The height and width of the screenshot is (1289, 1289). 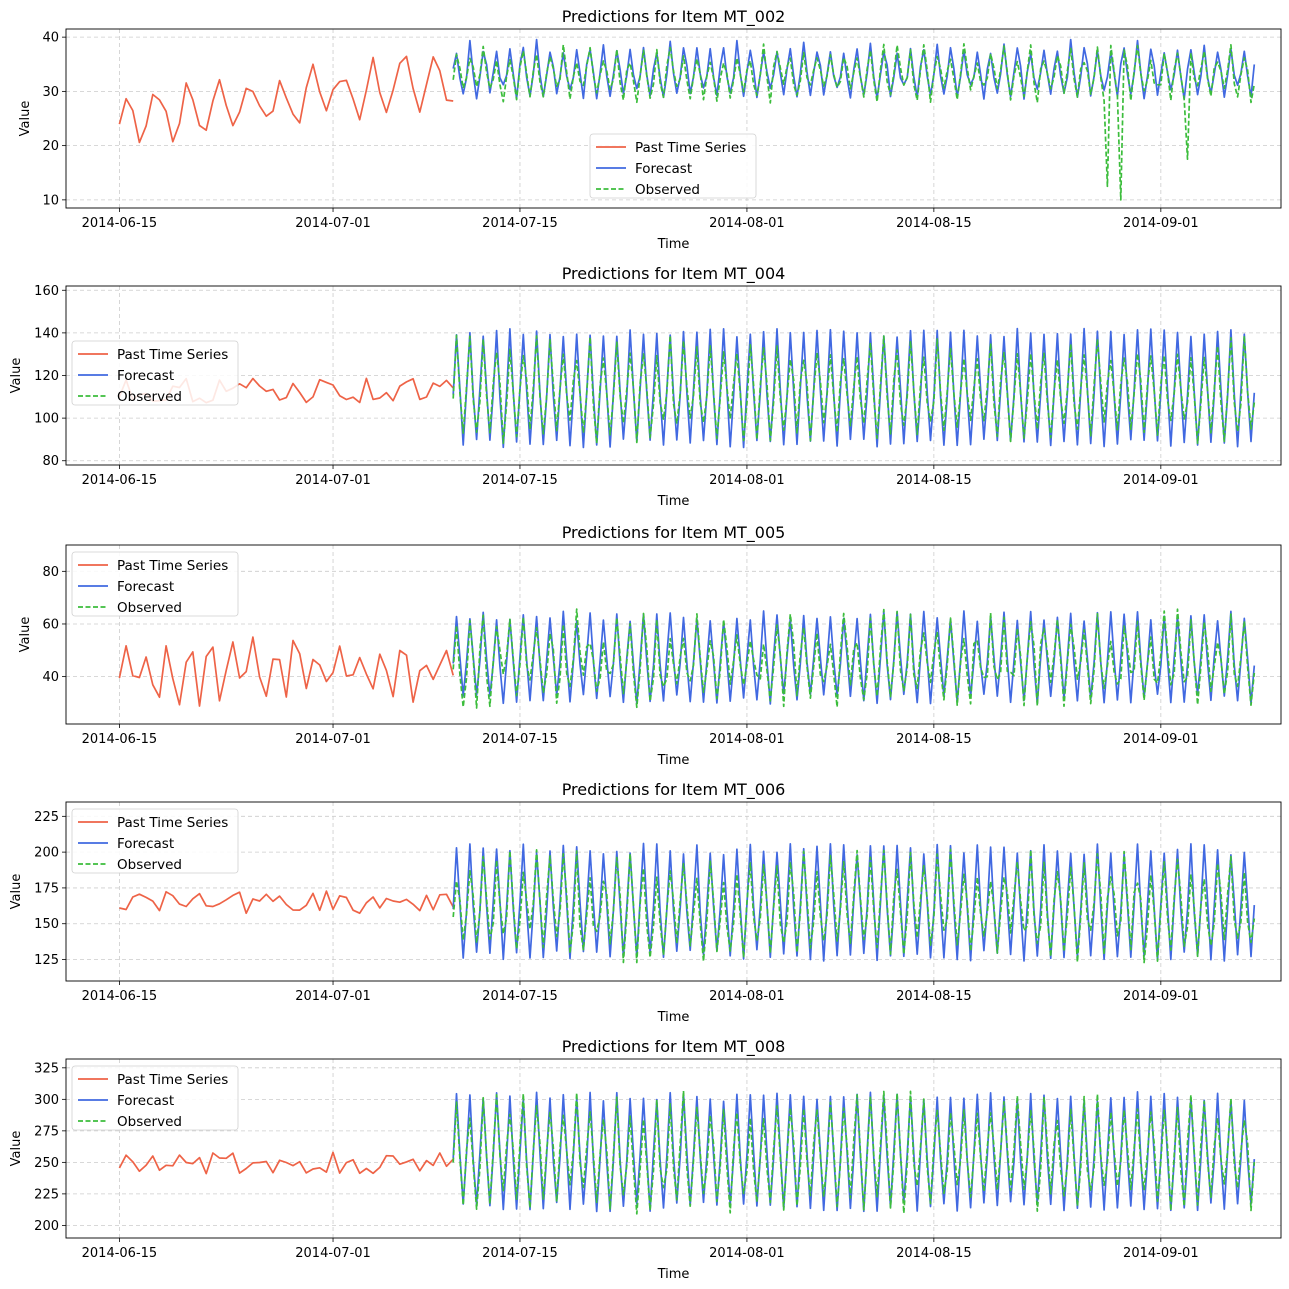 I want to click on series-forecast-line, so click(x=854, y=1151).